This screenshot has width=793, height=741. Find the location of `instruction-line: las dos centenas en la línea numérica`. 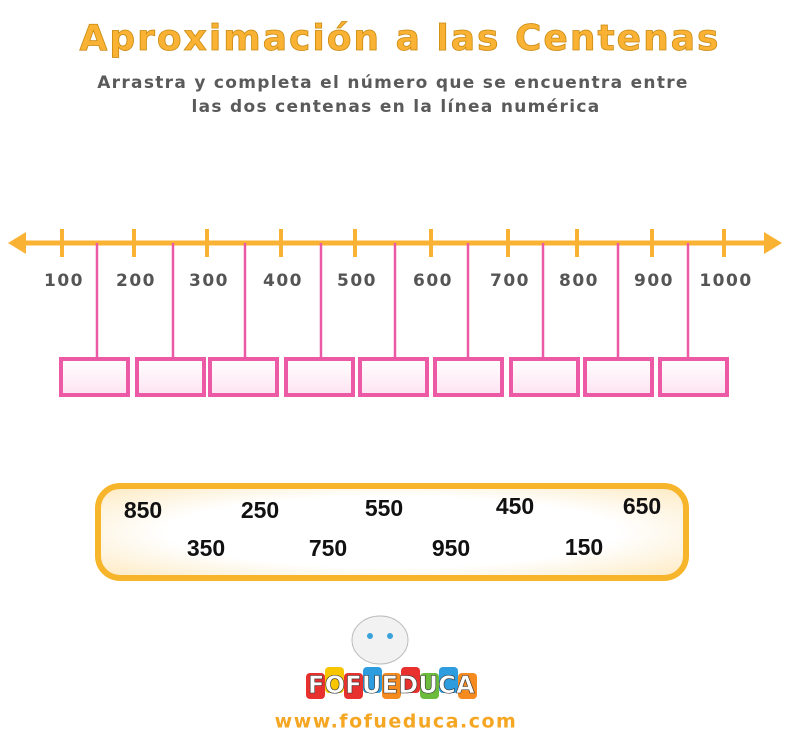

instruction-line: las dos centenas en la línea numérica is located at coordinates (396, 107).